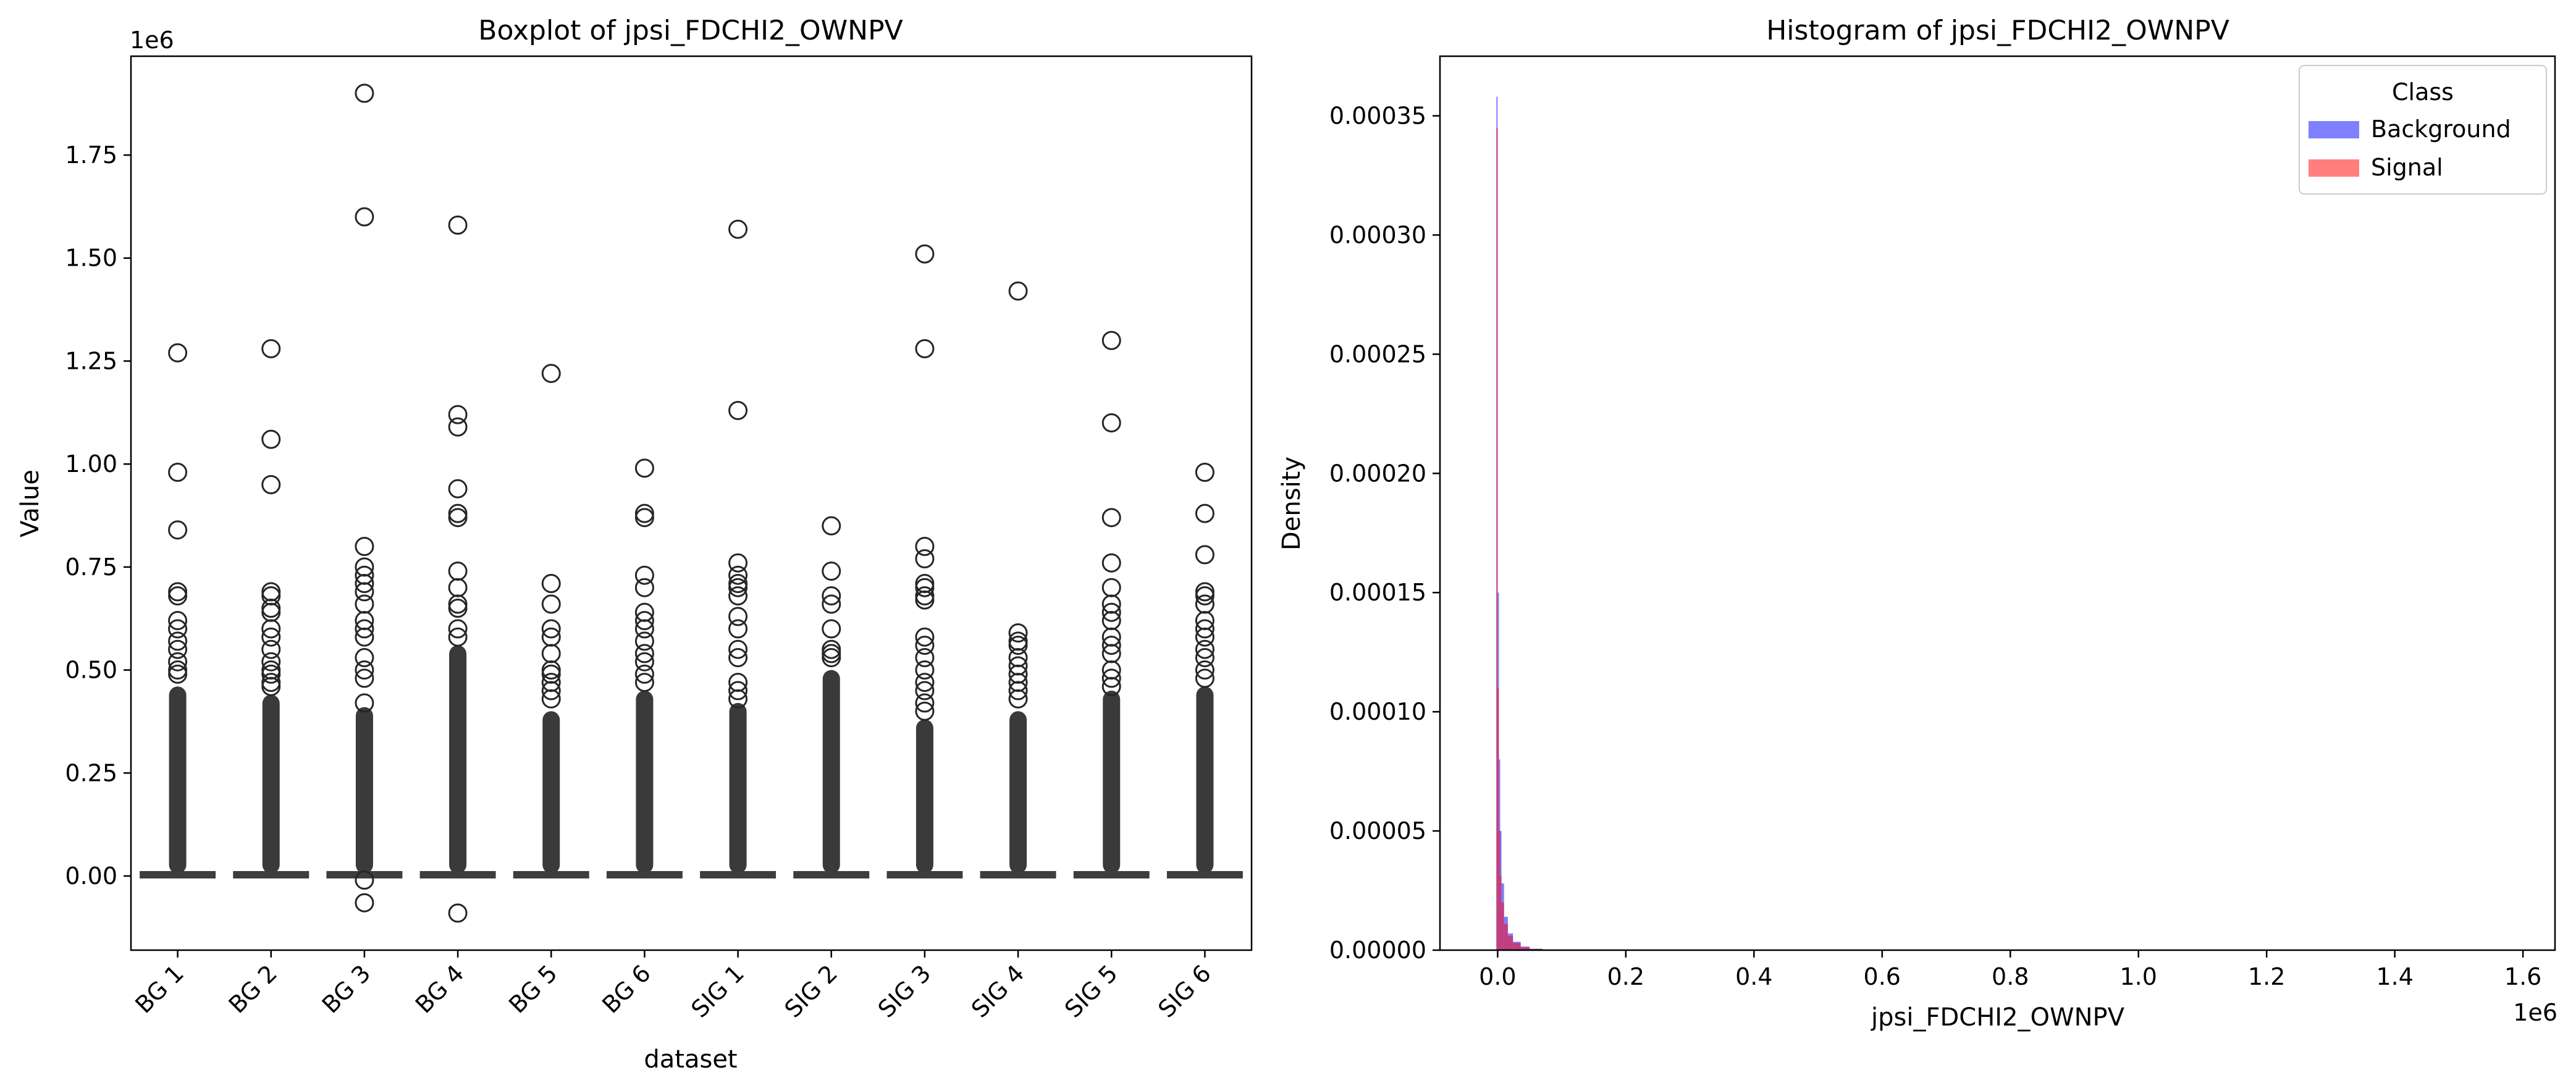  I want to click on histogram-y-tick-label: 0.00010, so click(1377, 711).